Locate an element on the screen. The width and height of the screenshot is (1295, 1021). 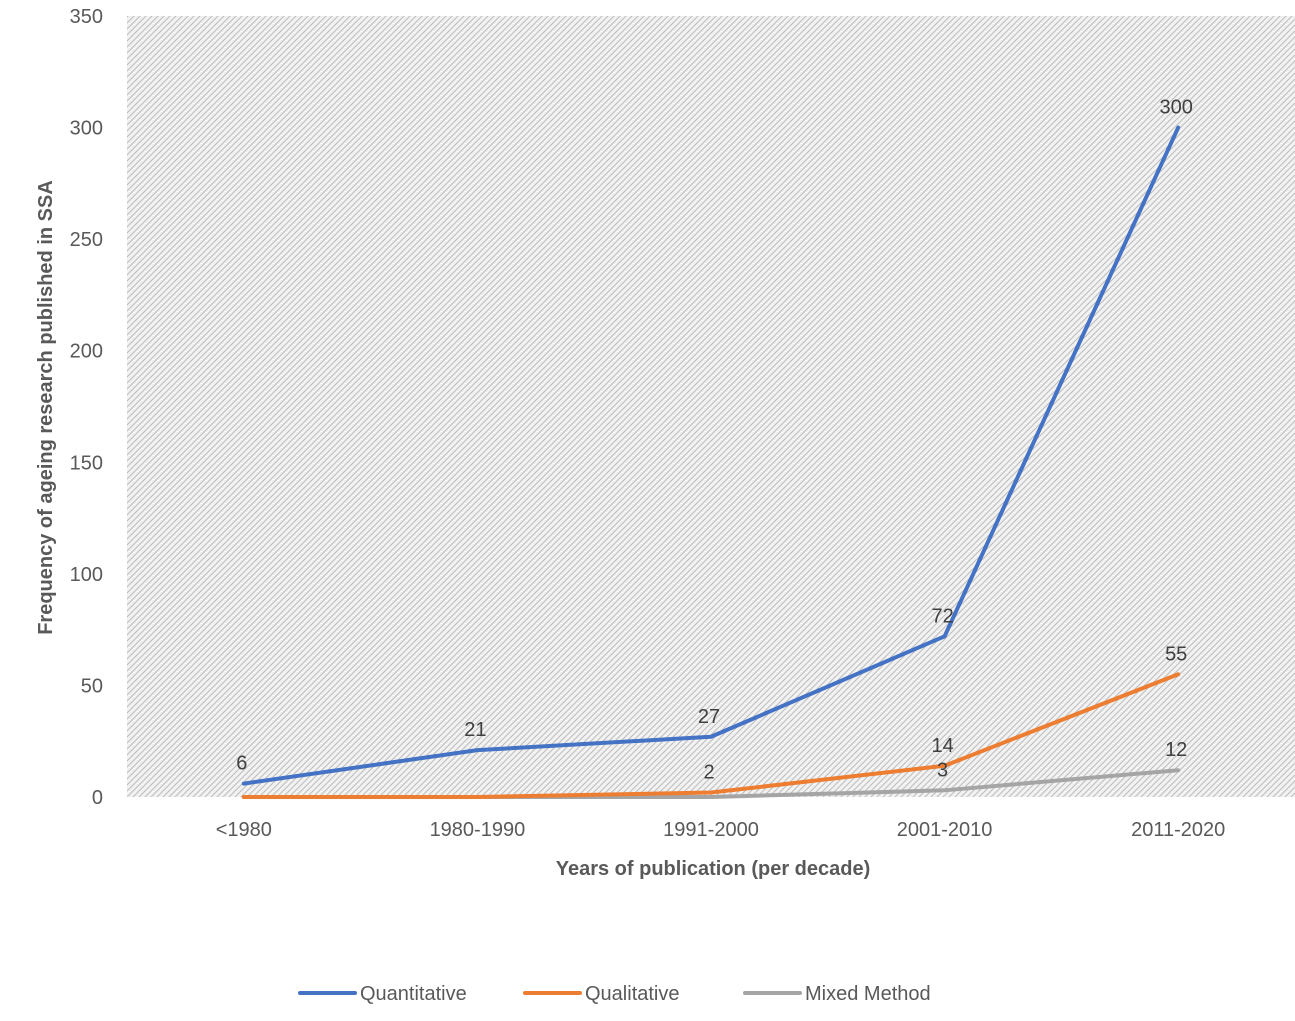
y-tick-label: 300 is located at coordinates (86, 129).